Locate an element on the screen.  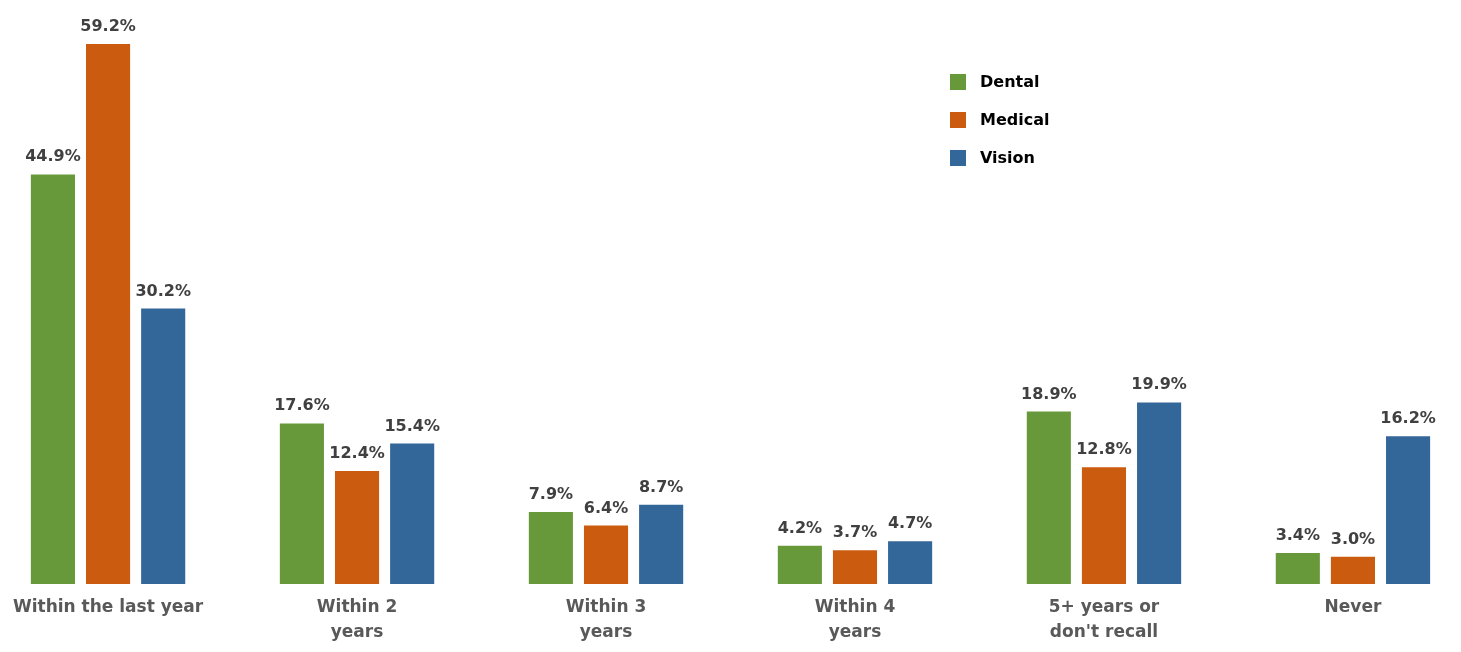
data-label: 3.0% is located at coordinates (1353, 538).